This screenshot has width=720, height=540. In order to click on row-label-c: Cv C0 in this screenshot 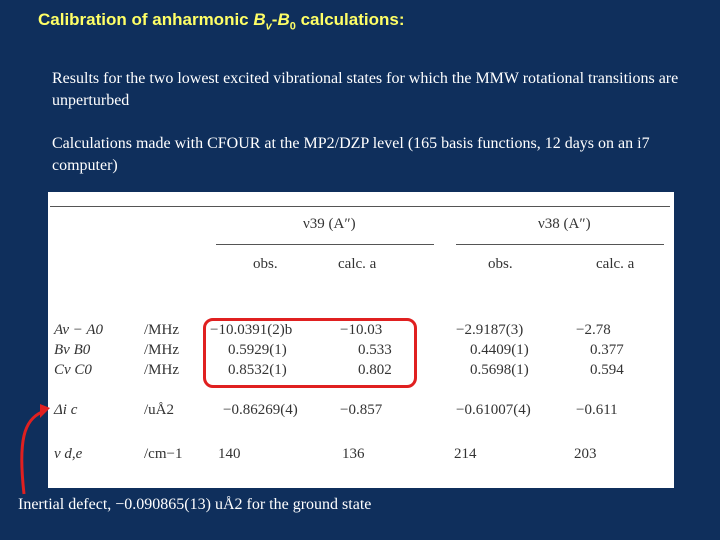, I will do `click(73, 370)`.